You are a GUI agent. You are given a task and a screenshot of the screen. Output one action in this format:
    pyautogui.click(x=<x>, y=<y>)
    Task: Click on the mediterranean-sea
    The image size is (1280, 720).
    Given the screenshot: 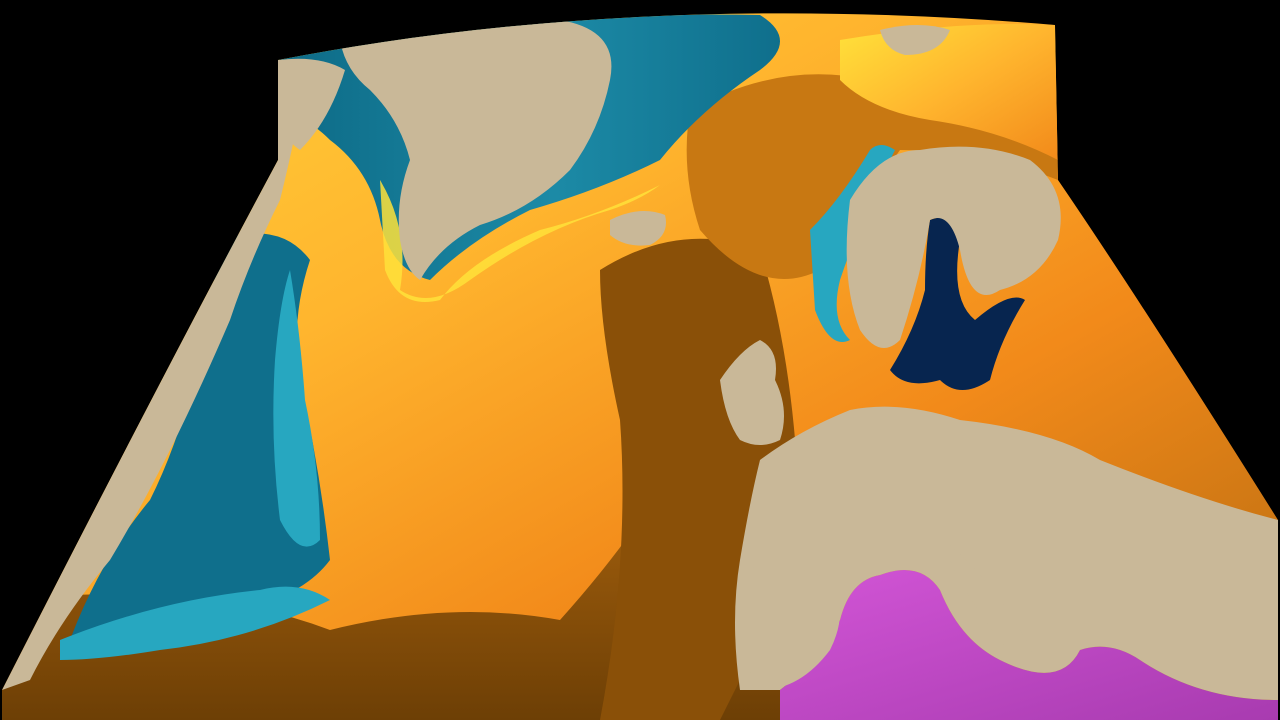 What is the action you would take?
    pyautogui.click(x=1029, y=645)
    